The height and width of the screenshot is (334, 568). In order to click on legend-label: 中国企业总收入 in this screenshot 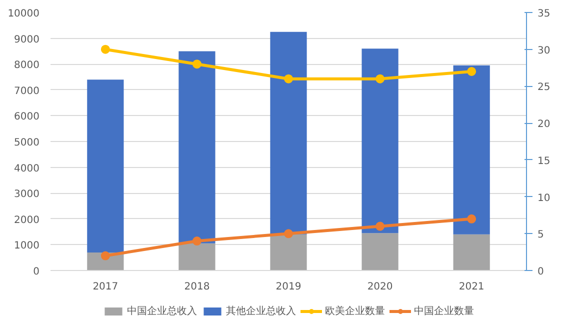, I will do `click(162, 311)`.